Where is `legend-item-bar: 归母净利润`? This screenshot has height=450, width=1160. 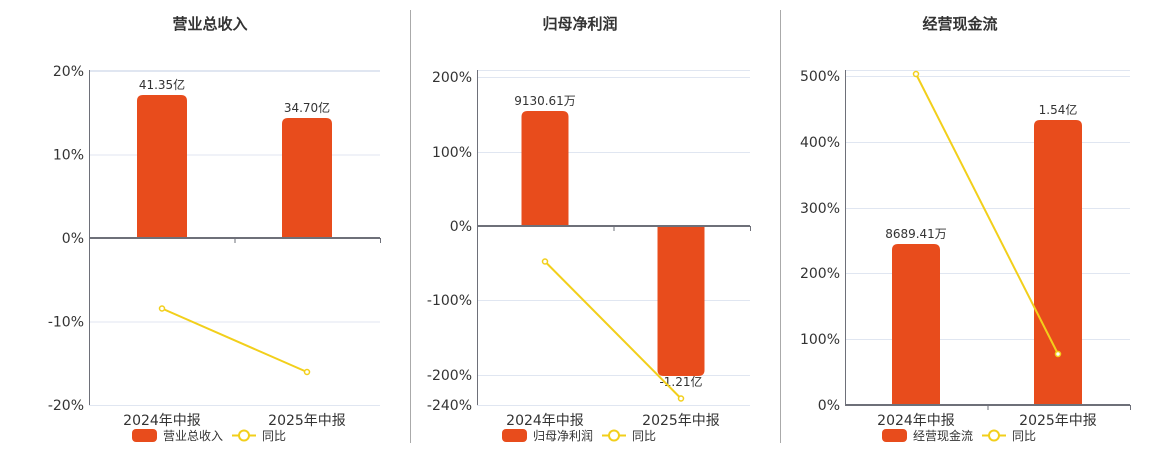 legend-item-bar: 归母净利润 is located at coordinates (547, 436).